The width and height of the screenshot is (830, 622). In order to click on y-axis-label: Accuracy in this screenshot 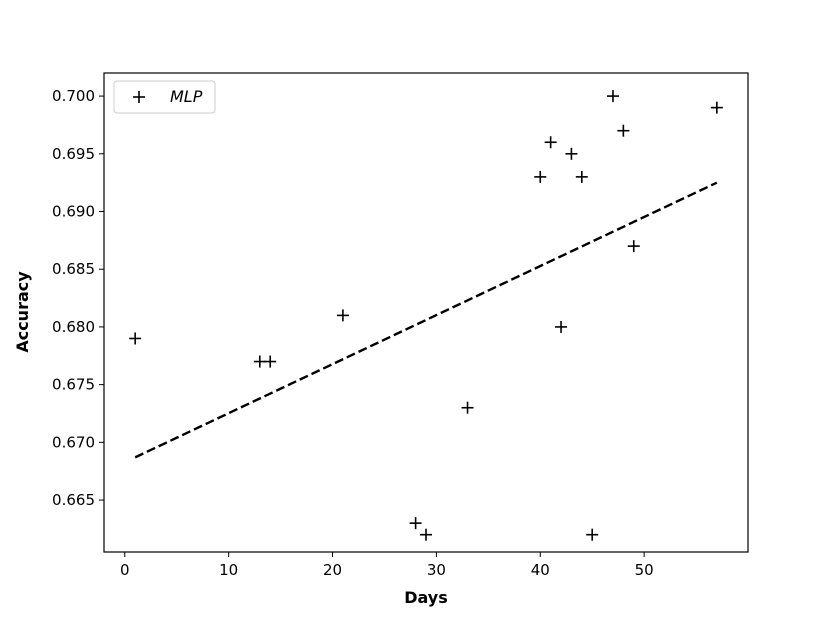, I will do `click(22, 312)`.